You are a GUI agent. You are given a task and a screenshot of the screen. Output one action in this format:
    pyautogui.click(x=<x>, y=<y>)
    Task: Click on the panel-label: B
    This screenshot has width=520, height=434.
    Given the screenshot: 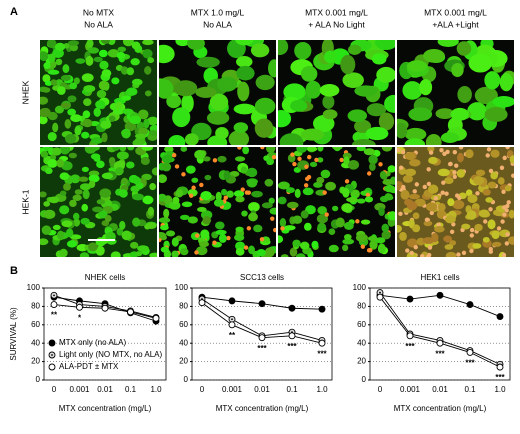 What is the action you would take?
    pyautogui.click(x=14, y=271)
    